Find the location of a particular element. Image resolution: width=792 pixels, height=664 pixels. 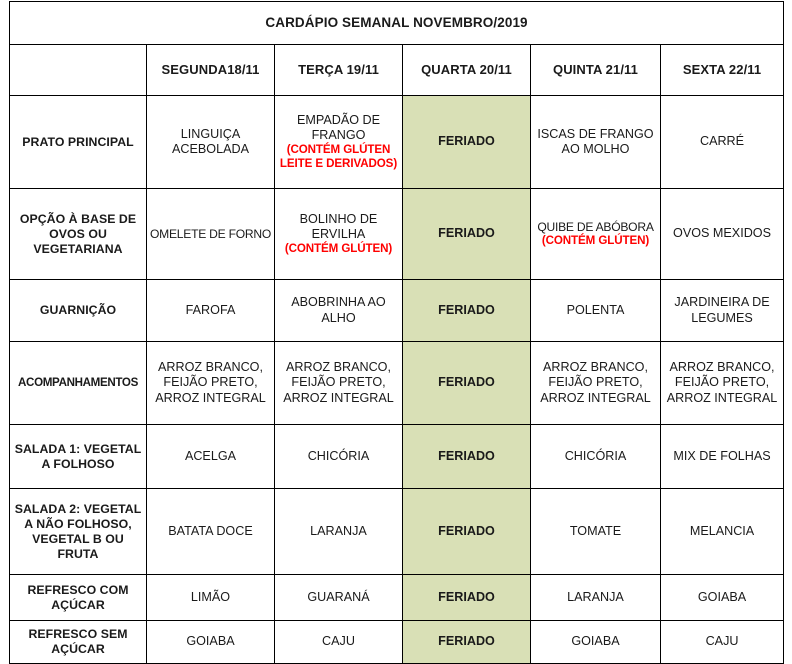

header-day-segunda: SEGUNDA18/11 is located at coordinates (210, 70).